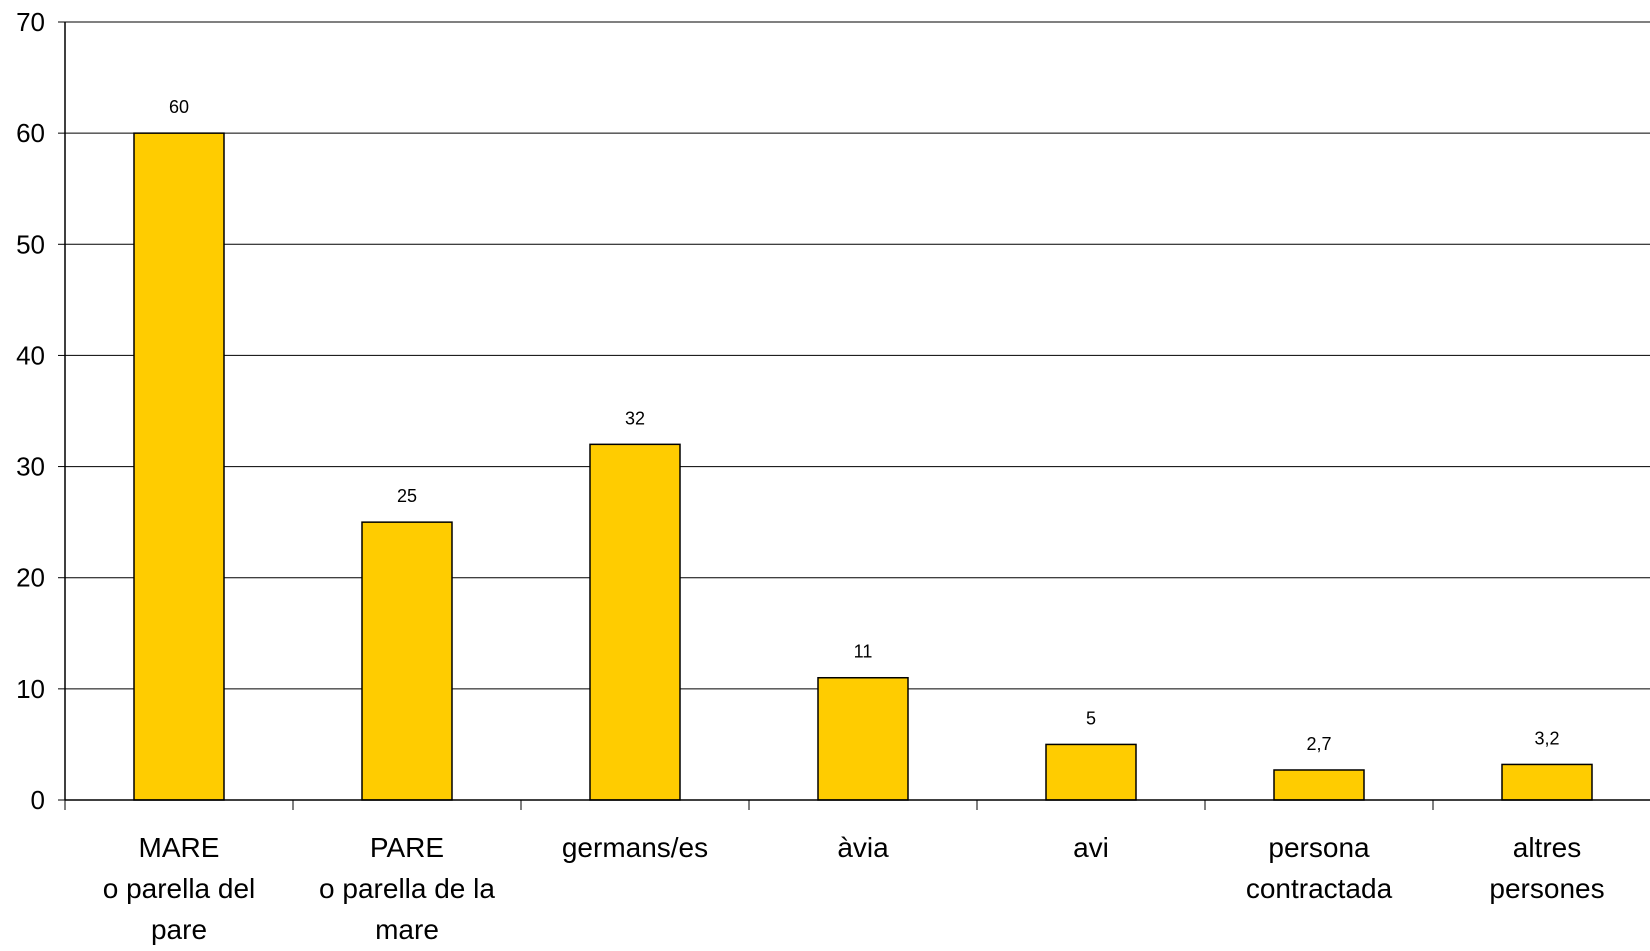 The height and width of the screenshot is (951, 1650). I want to click on x-category-line: germans/es, so click(635, 847).